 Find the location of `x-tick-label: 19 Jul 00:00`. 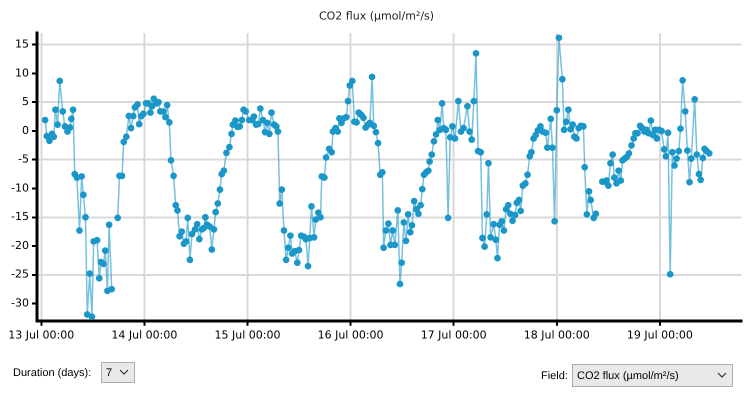

x-tick-label: 19 Jul 00:00 is located at coordinates (659, 335).